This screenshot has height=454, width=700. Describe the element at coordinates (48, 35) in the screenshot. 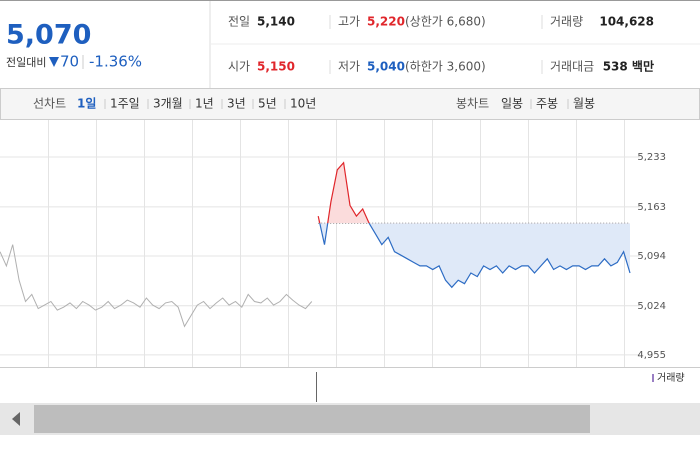

I see `price: 5,070` at that location.